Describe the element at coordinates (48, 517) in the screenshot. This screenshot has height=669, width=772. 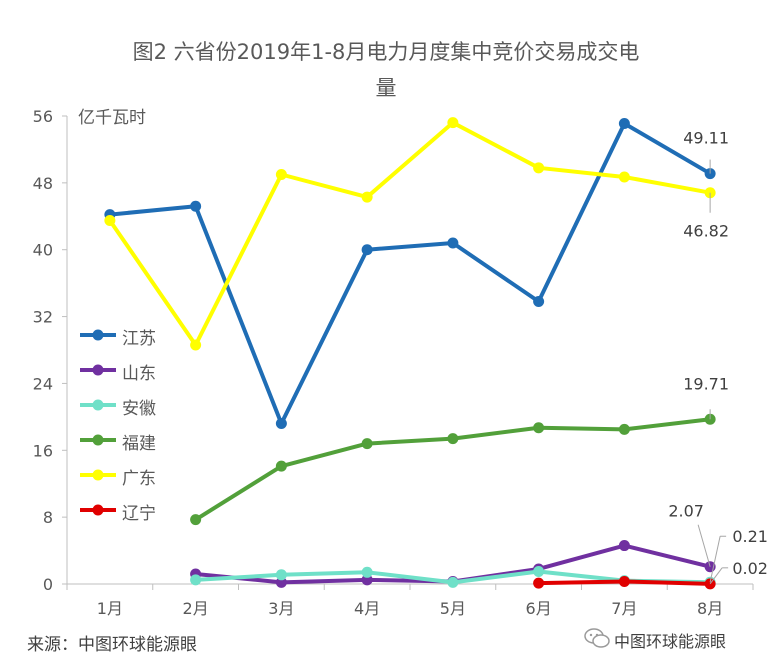
I see `y-tick-label: 8` at that location.